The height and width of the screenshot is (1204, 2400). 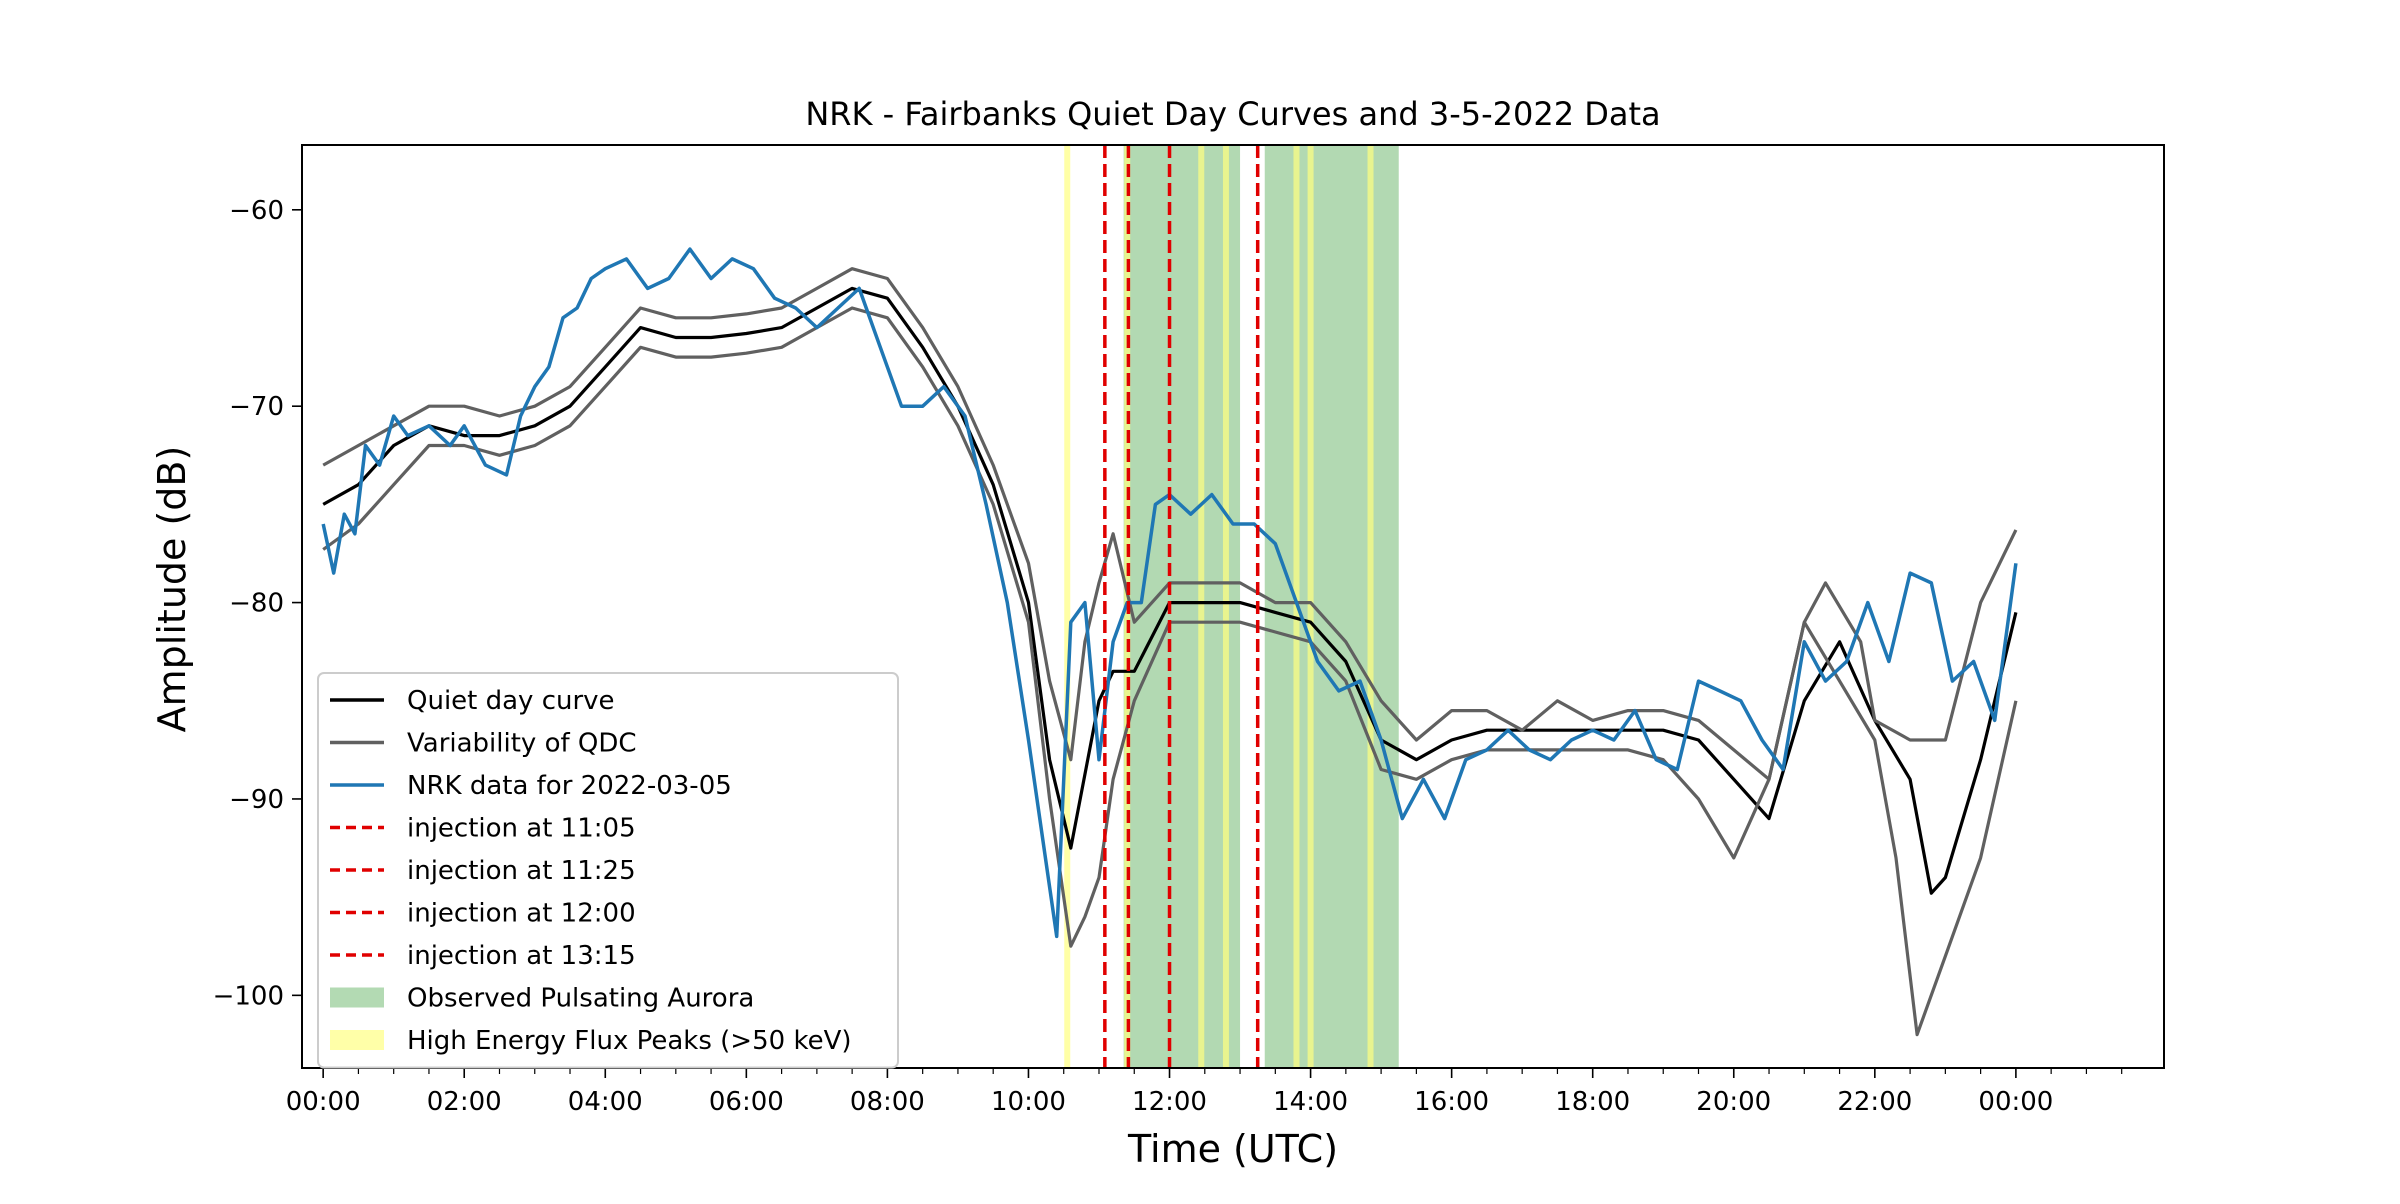 What do you see at coordinates (521, 956) in the screenshot?
I see `legend-label: injection at 13:15` at bounding box center [521, 956].